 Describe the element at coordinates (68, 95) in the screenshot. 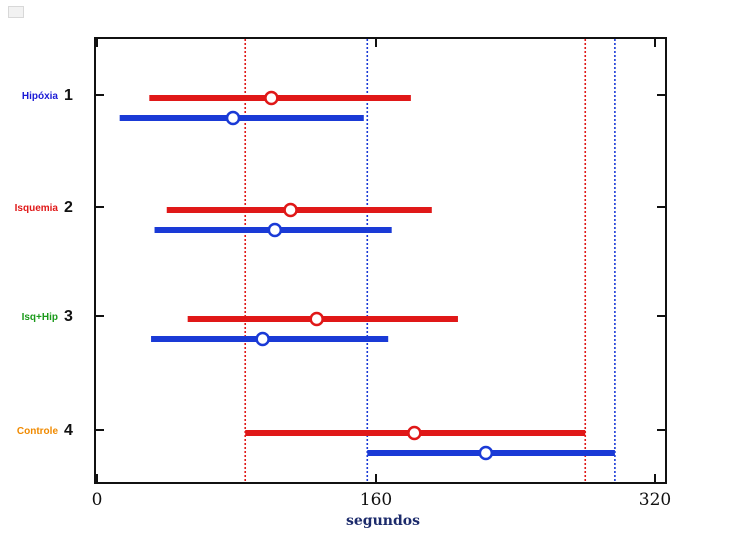

I see `y-tick-label-1: 1` at that location.